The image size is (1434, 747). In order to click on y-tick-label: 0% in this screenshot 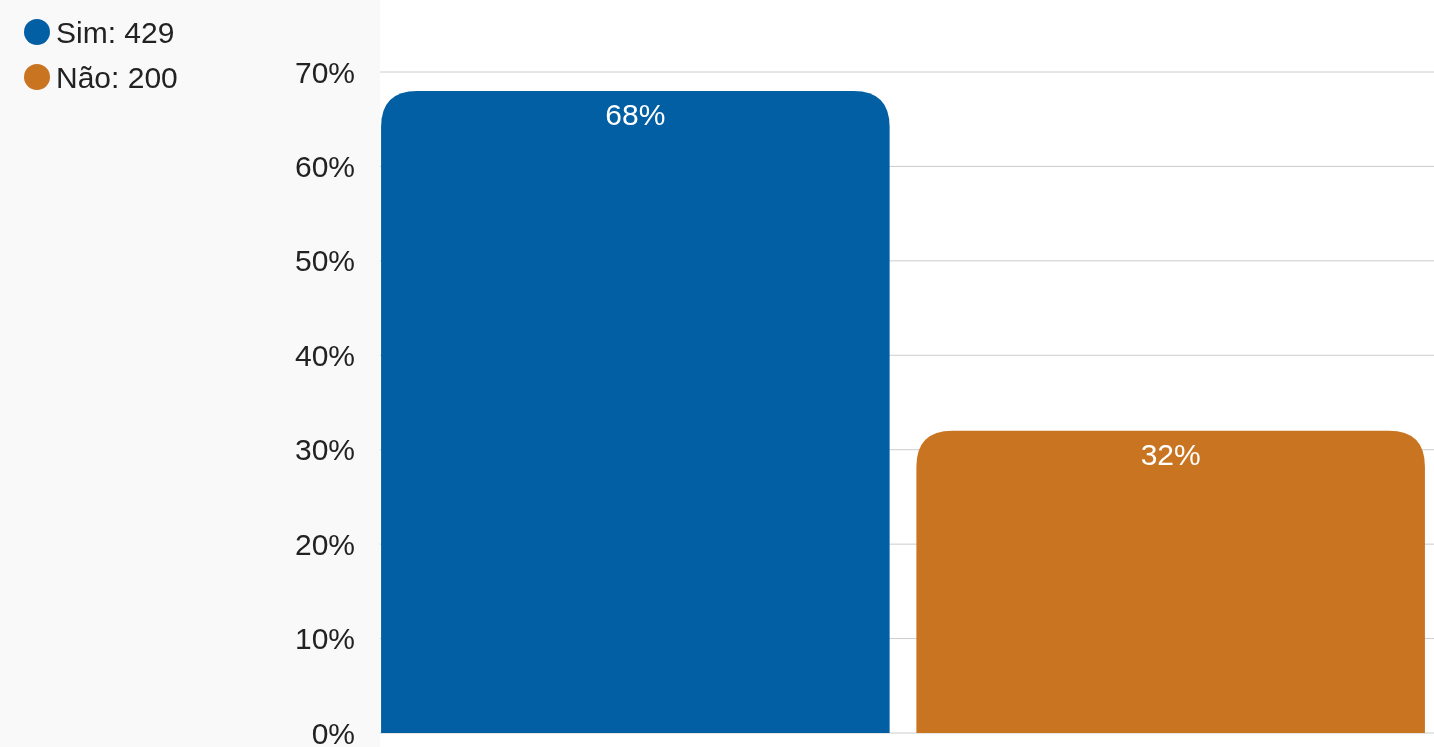, I will do `click(333, 731)`.